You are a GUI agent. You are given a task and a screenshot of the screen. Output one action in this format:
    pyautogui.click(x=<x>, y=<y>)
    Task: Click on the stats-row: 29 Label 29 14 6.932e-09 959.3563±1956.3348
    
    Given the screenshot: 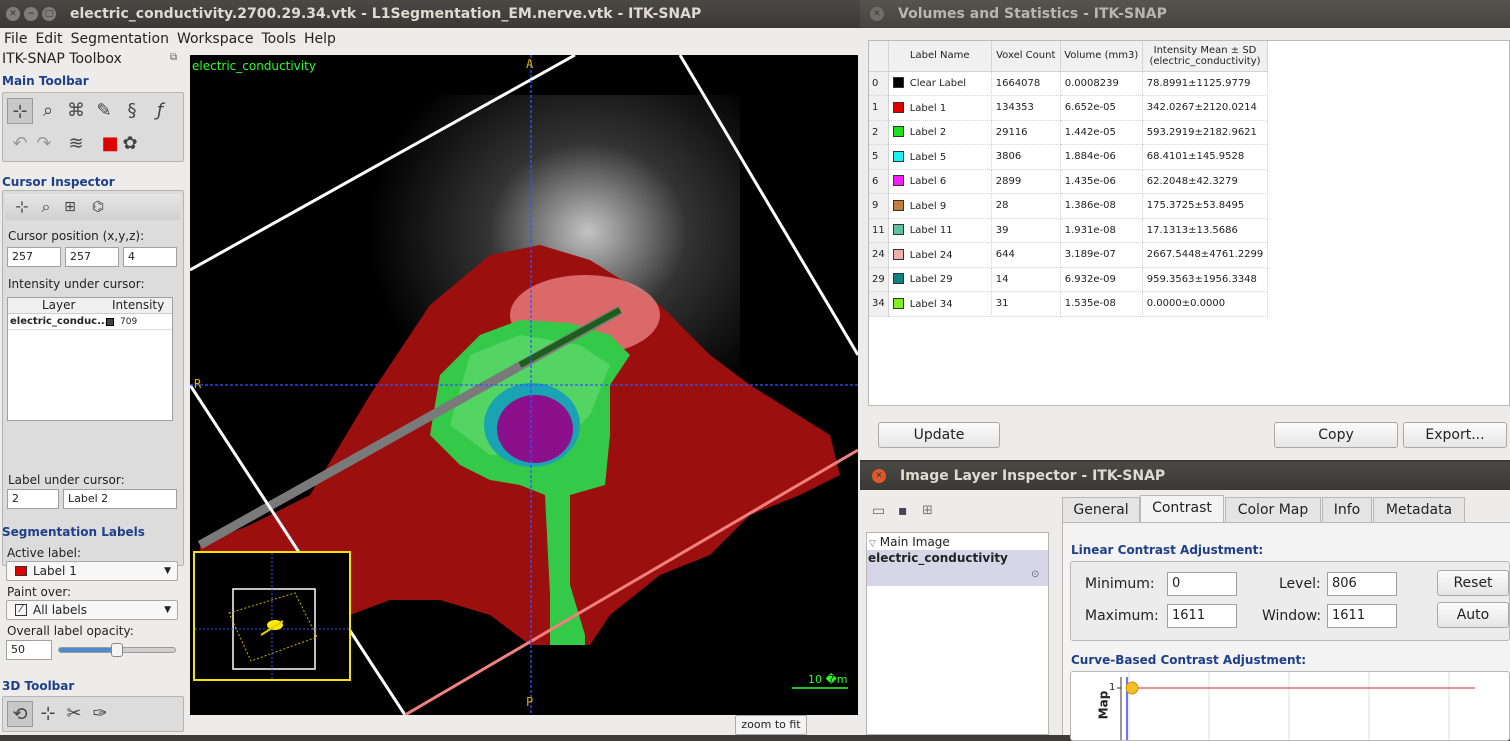 What is the action you would take?
    pyautogui.click(x=1069, y=279)
    